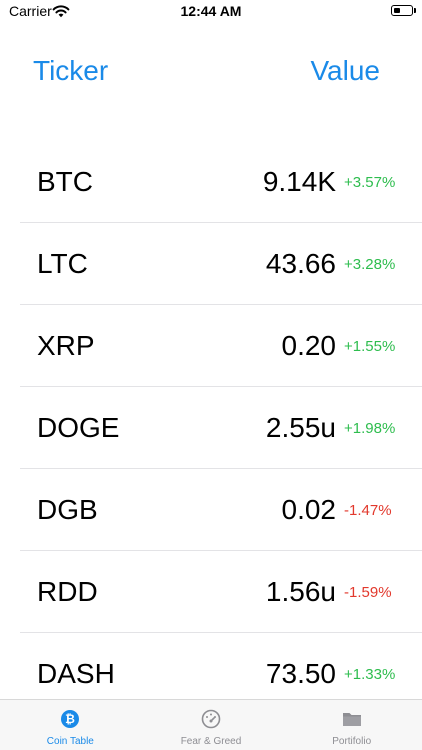  I want to click on coin-row-rdd: RDD 1.56u -1.59%, so click(221, 592).